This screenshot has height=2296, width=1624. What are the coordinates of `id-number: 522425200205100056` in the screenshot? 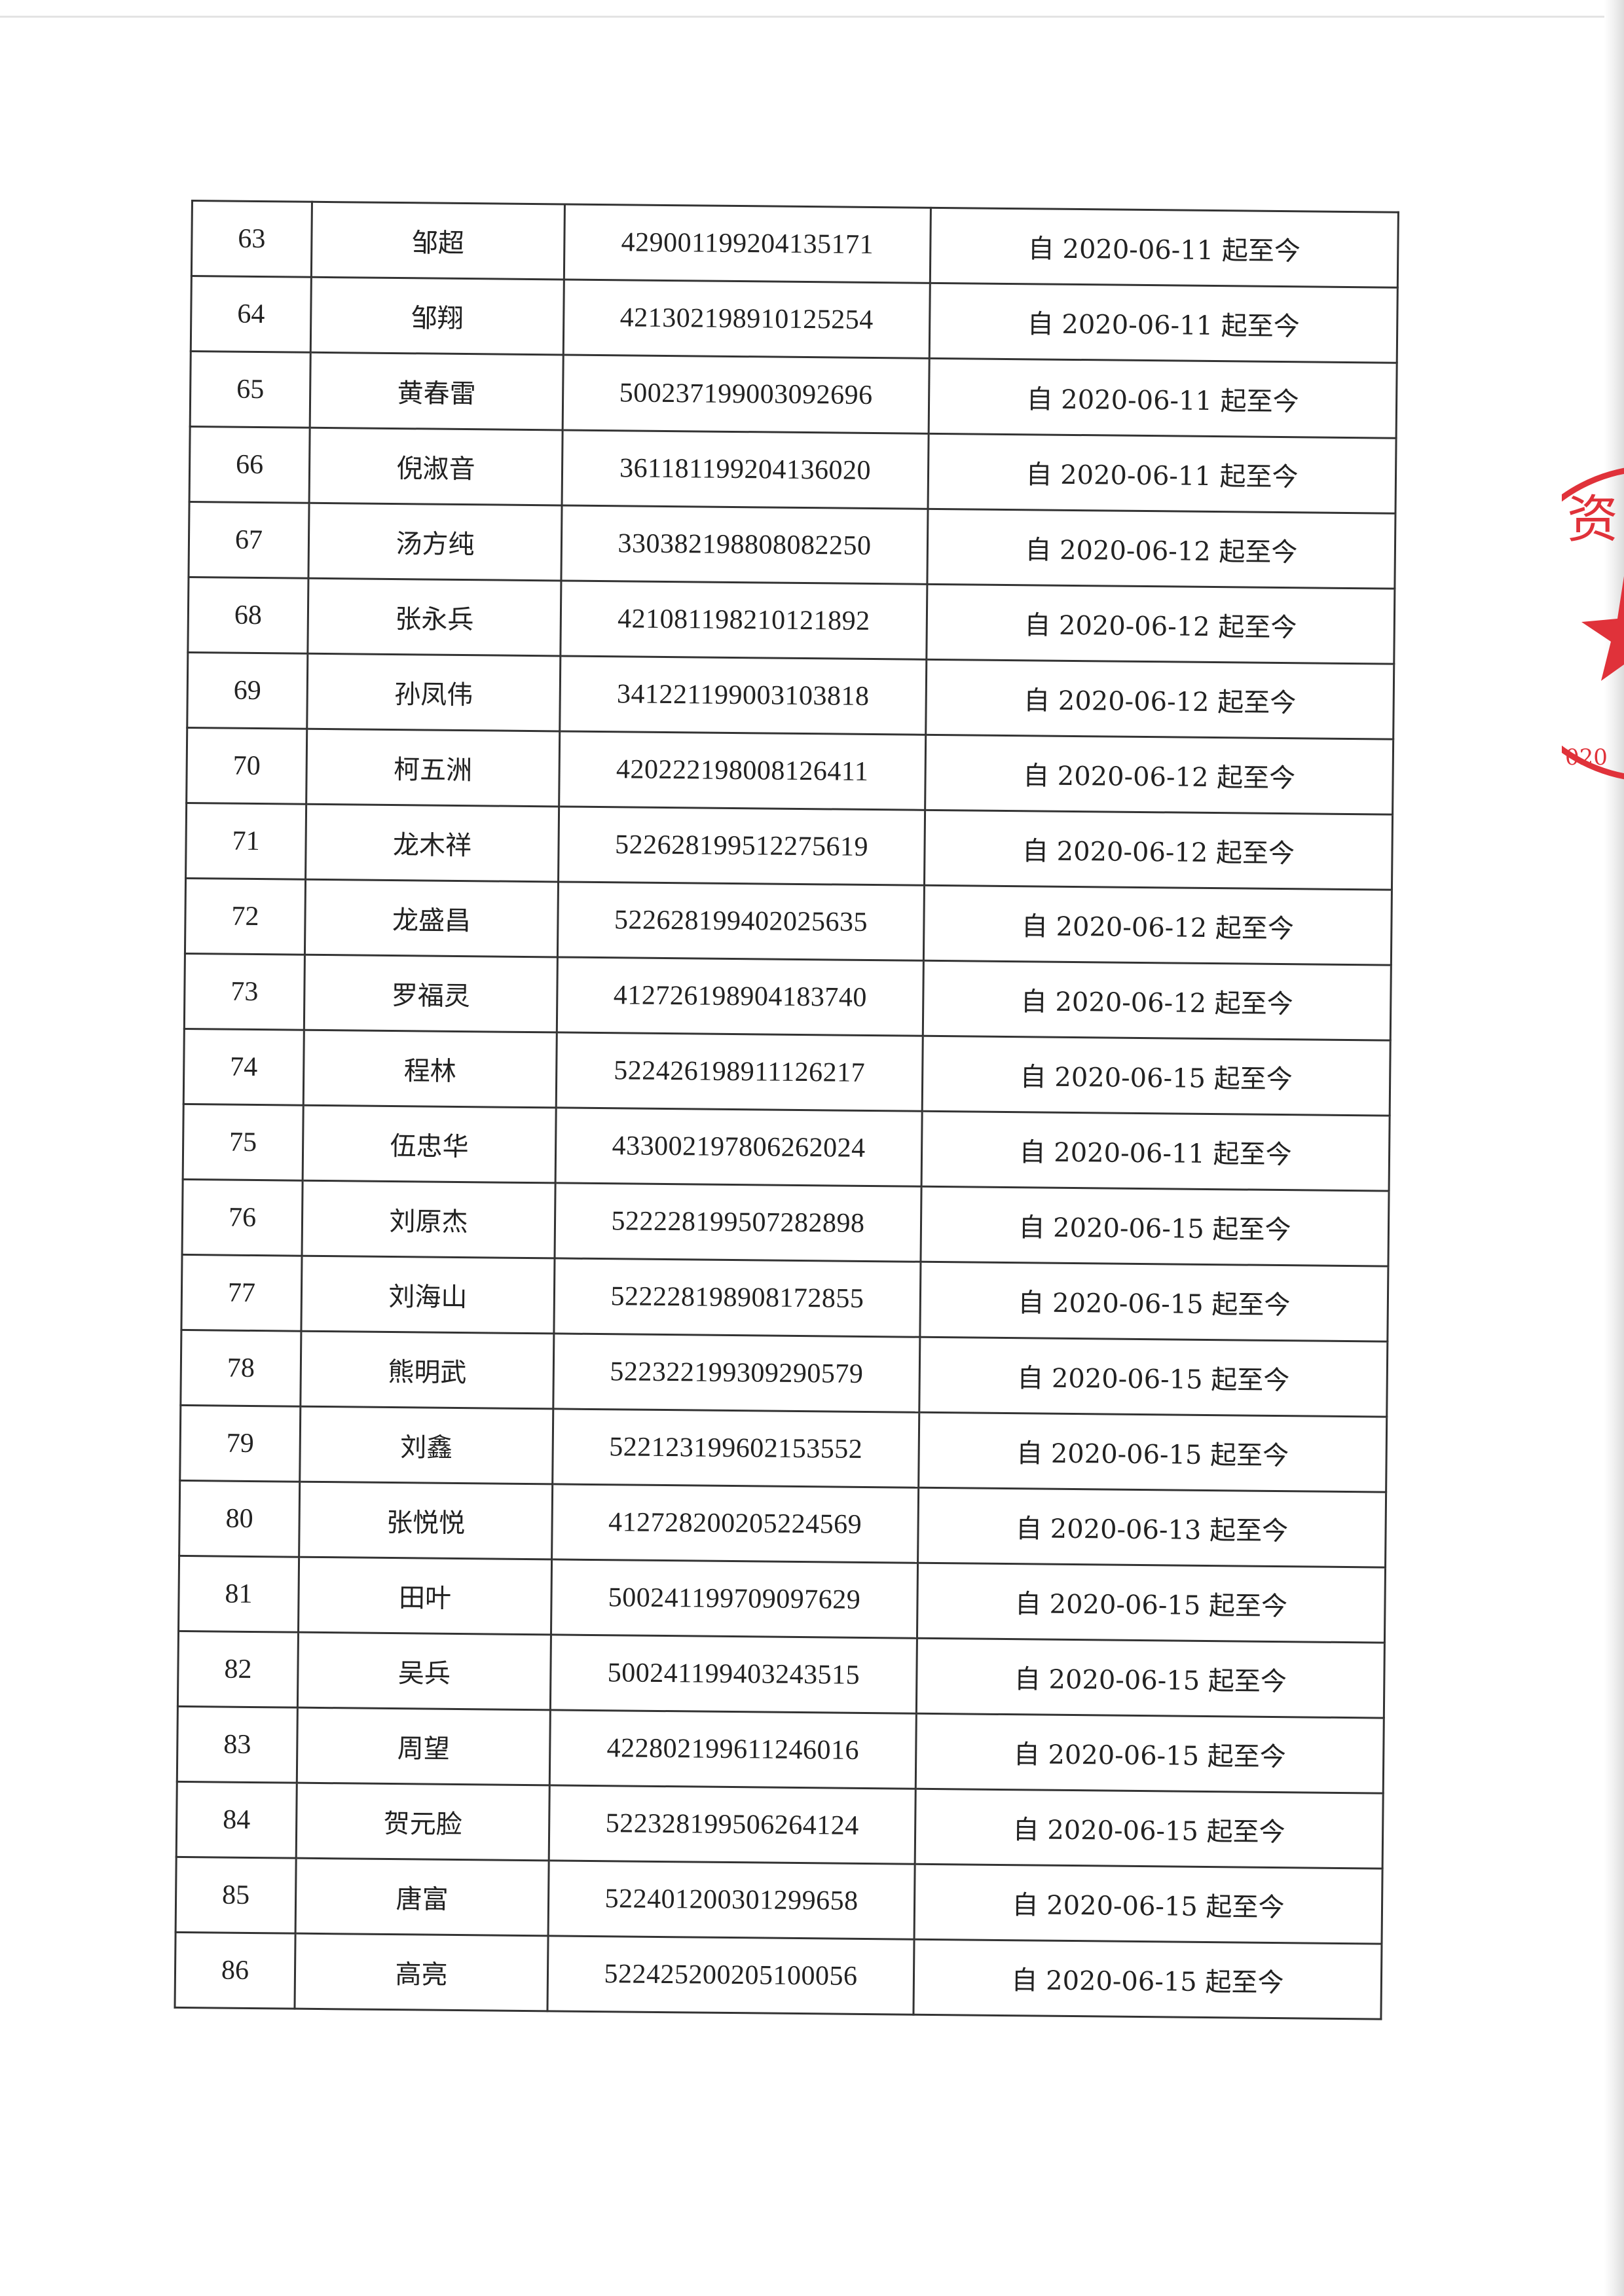 It's located at (731, 1975).